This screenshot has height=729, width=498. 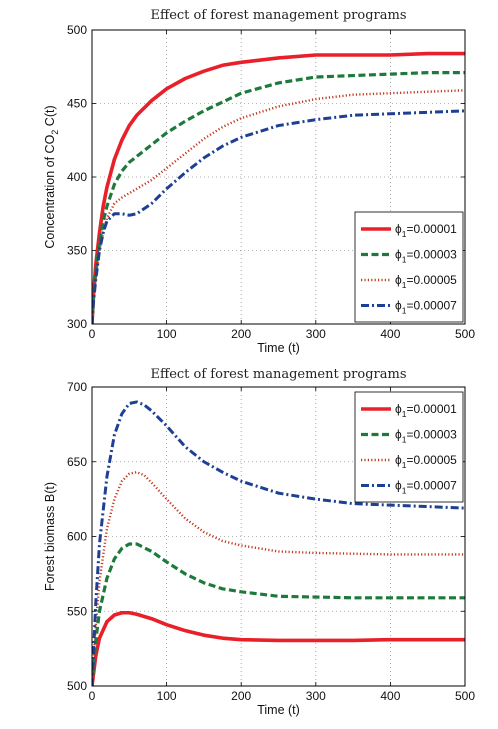 What do you see at coordinates (77, 537) in the screenshot?
I see `y-tick-label: 600` at bounding box center [77, 537].